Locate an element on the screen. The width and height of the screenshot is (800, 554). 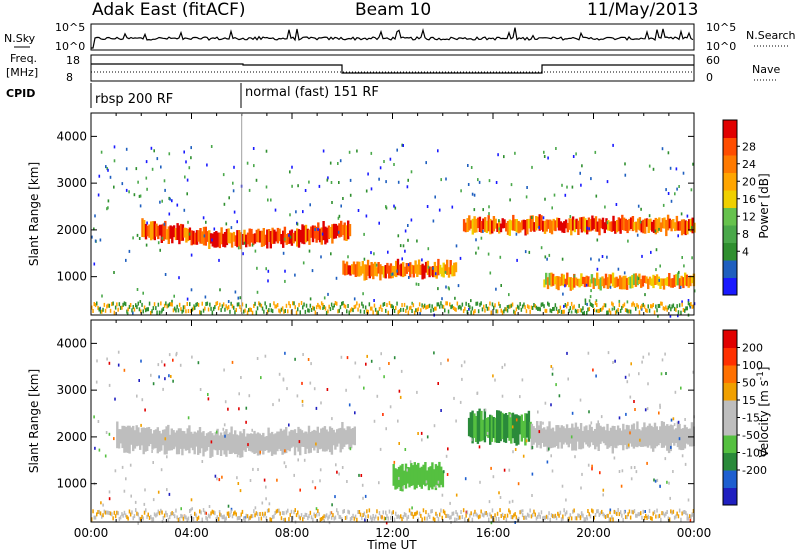
colorbar-tick-label: 50 is located at coordinates (749, 383).